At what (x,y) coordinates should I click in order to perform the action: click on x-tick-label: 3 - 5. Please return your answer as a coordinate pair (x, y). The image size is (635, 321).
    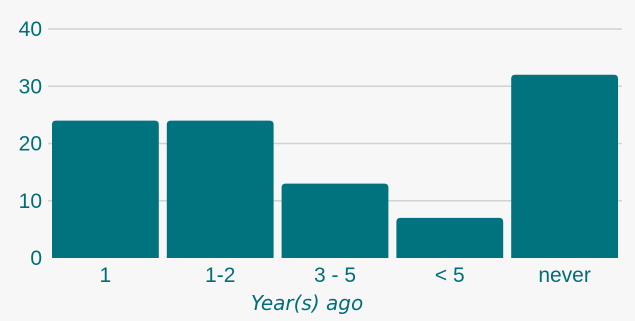
    Looking at the image, I should click on (335, 275).